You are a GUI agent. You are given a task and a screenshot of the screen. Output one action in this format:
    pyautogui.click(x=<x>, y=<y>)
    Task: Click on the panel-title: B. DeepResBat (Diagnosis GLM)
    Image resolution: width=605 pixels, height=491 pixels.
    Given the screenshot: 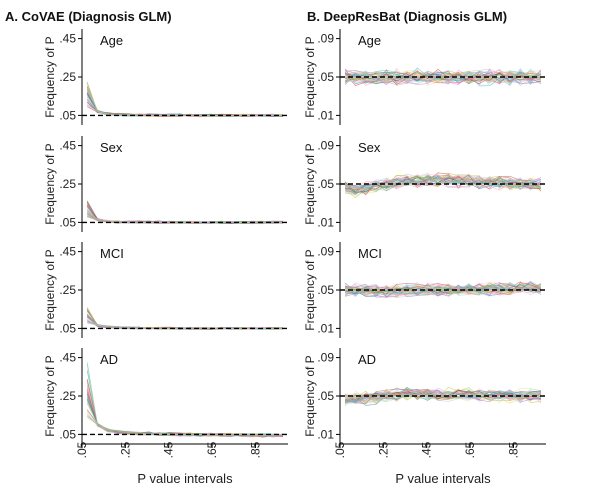 What is the action you would take?
    pyautogui.click(x=407, y=16)
    